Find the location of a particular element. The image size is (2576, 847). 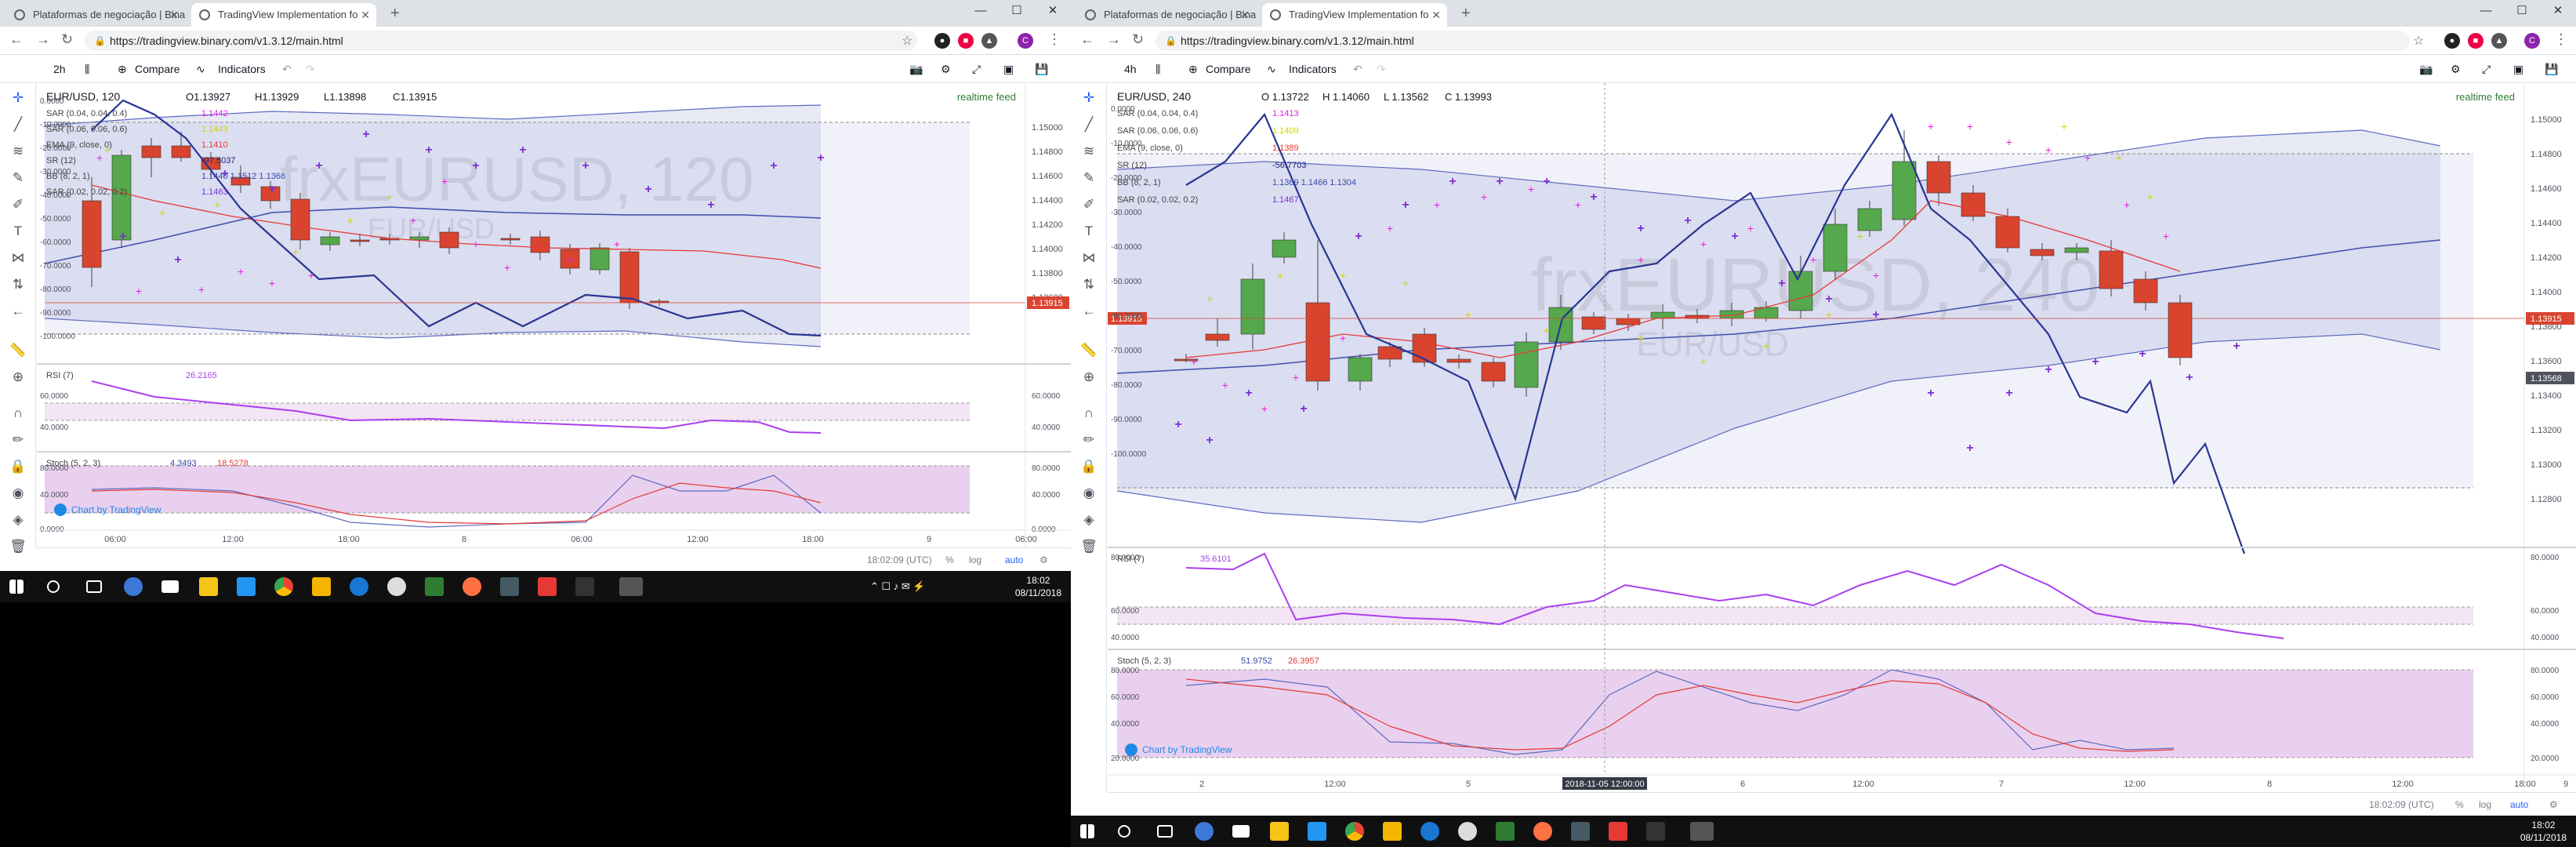

indicators-button: Indicators is located at coordinates (242, 69).